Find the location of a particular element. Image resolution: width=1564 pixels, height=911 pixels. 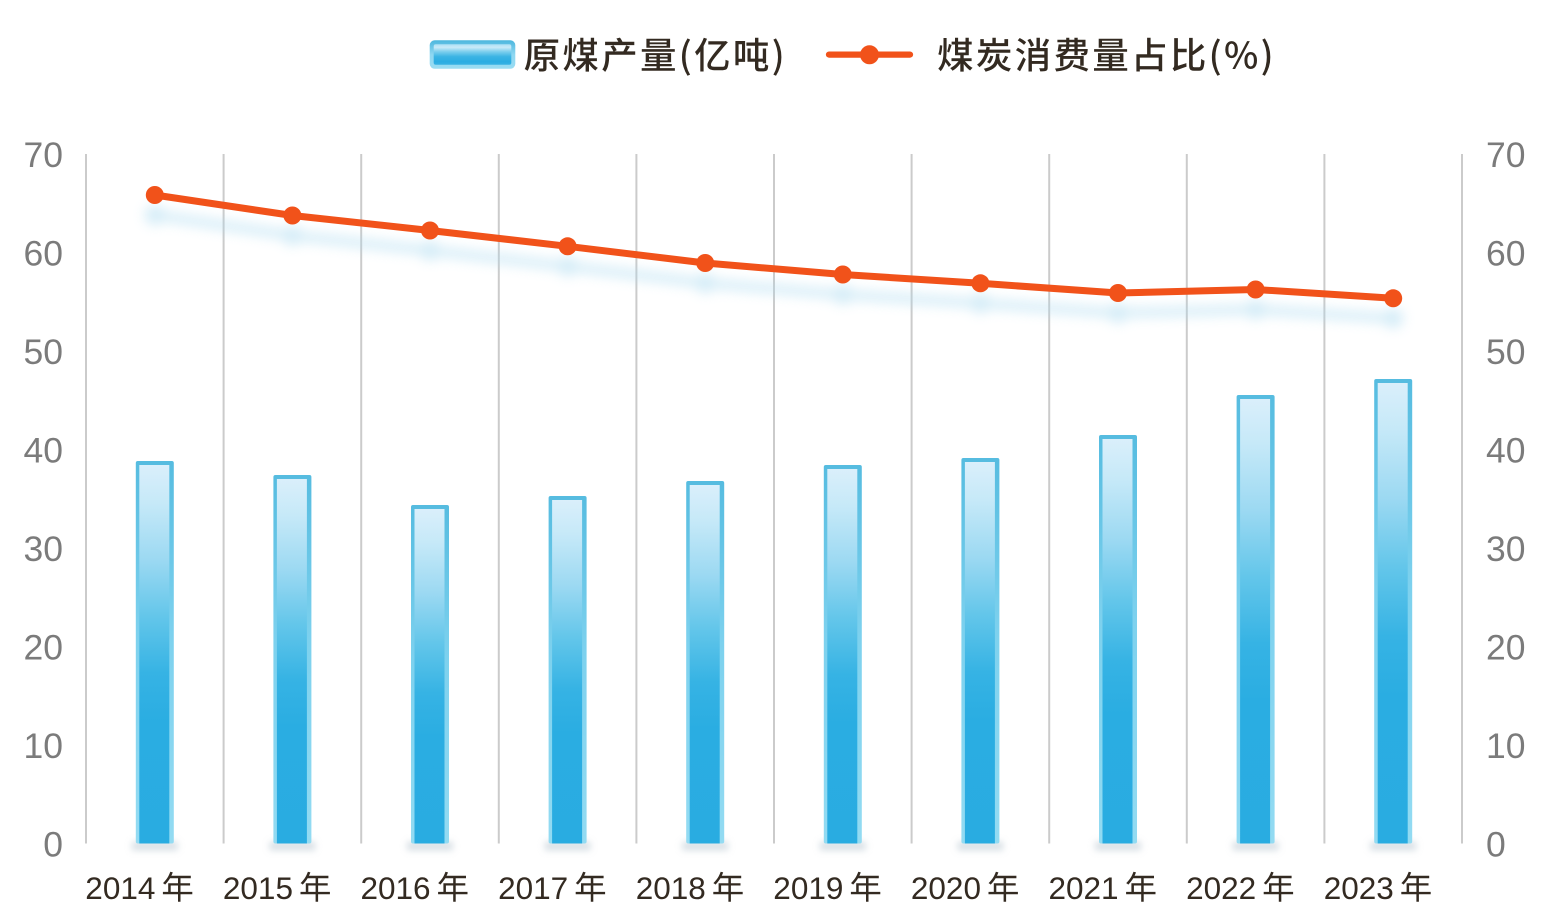

svg-text: 2017 is located at coordinates (533, 888).